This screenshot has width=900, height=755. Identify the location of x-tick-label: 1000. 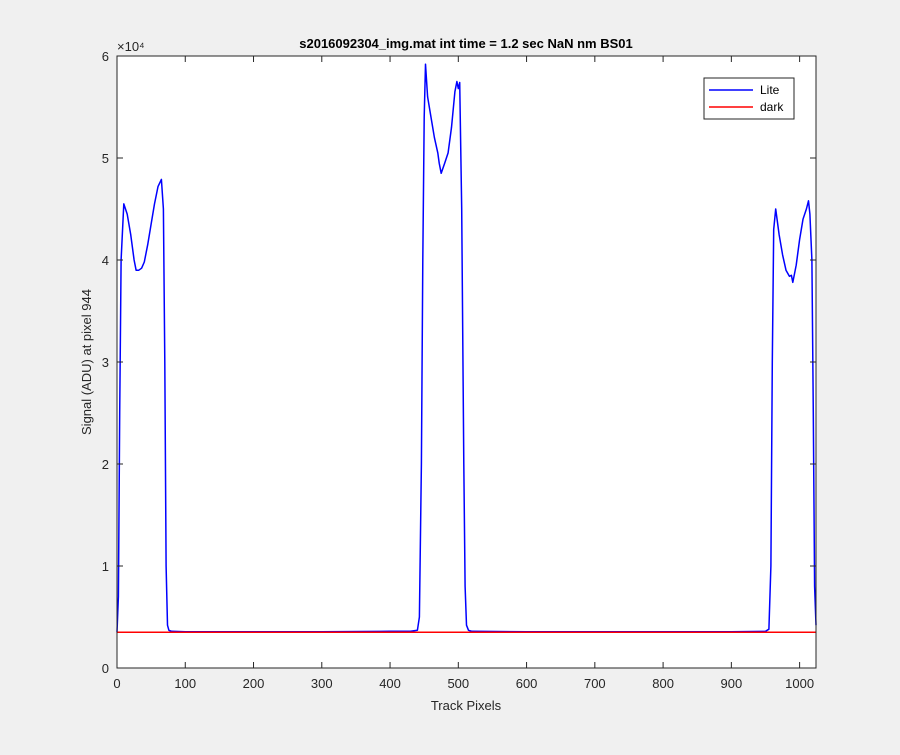
(799, 683).